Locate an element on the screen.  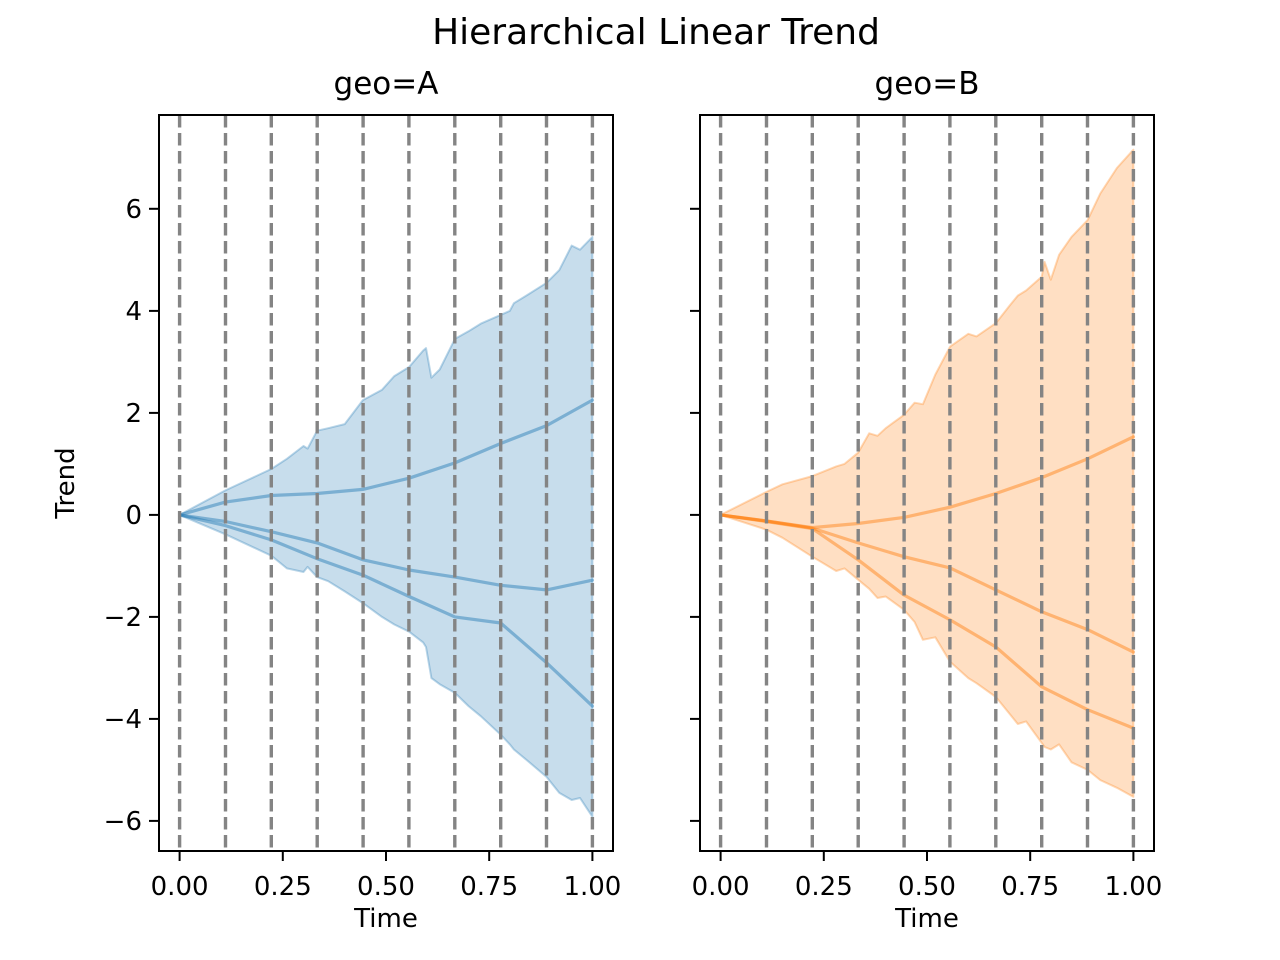
y-tick-label: −6 is located at coordinates (123, 822).